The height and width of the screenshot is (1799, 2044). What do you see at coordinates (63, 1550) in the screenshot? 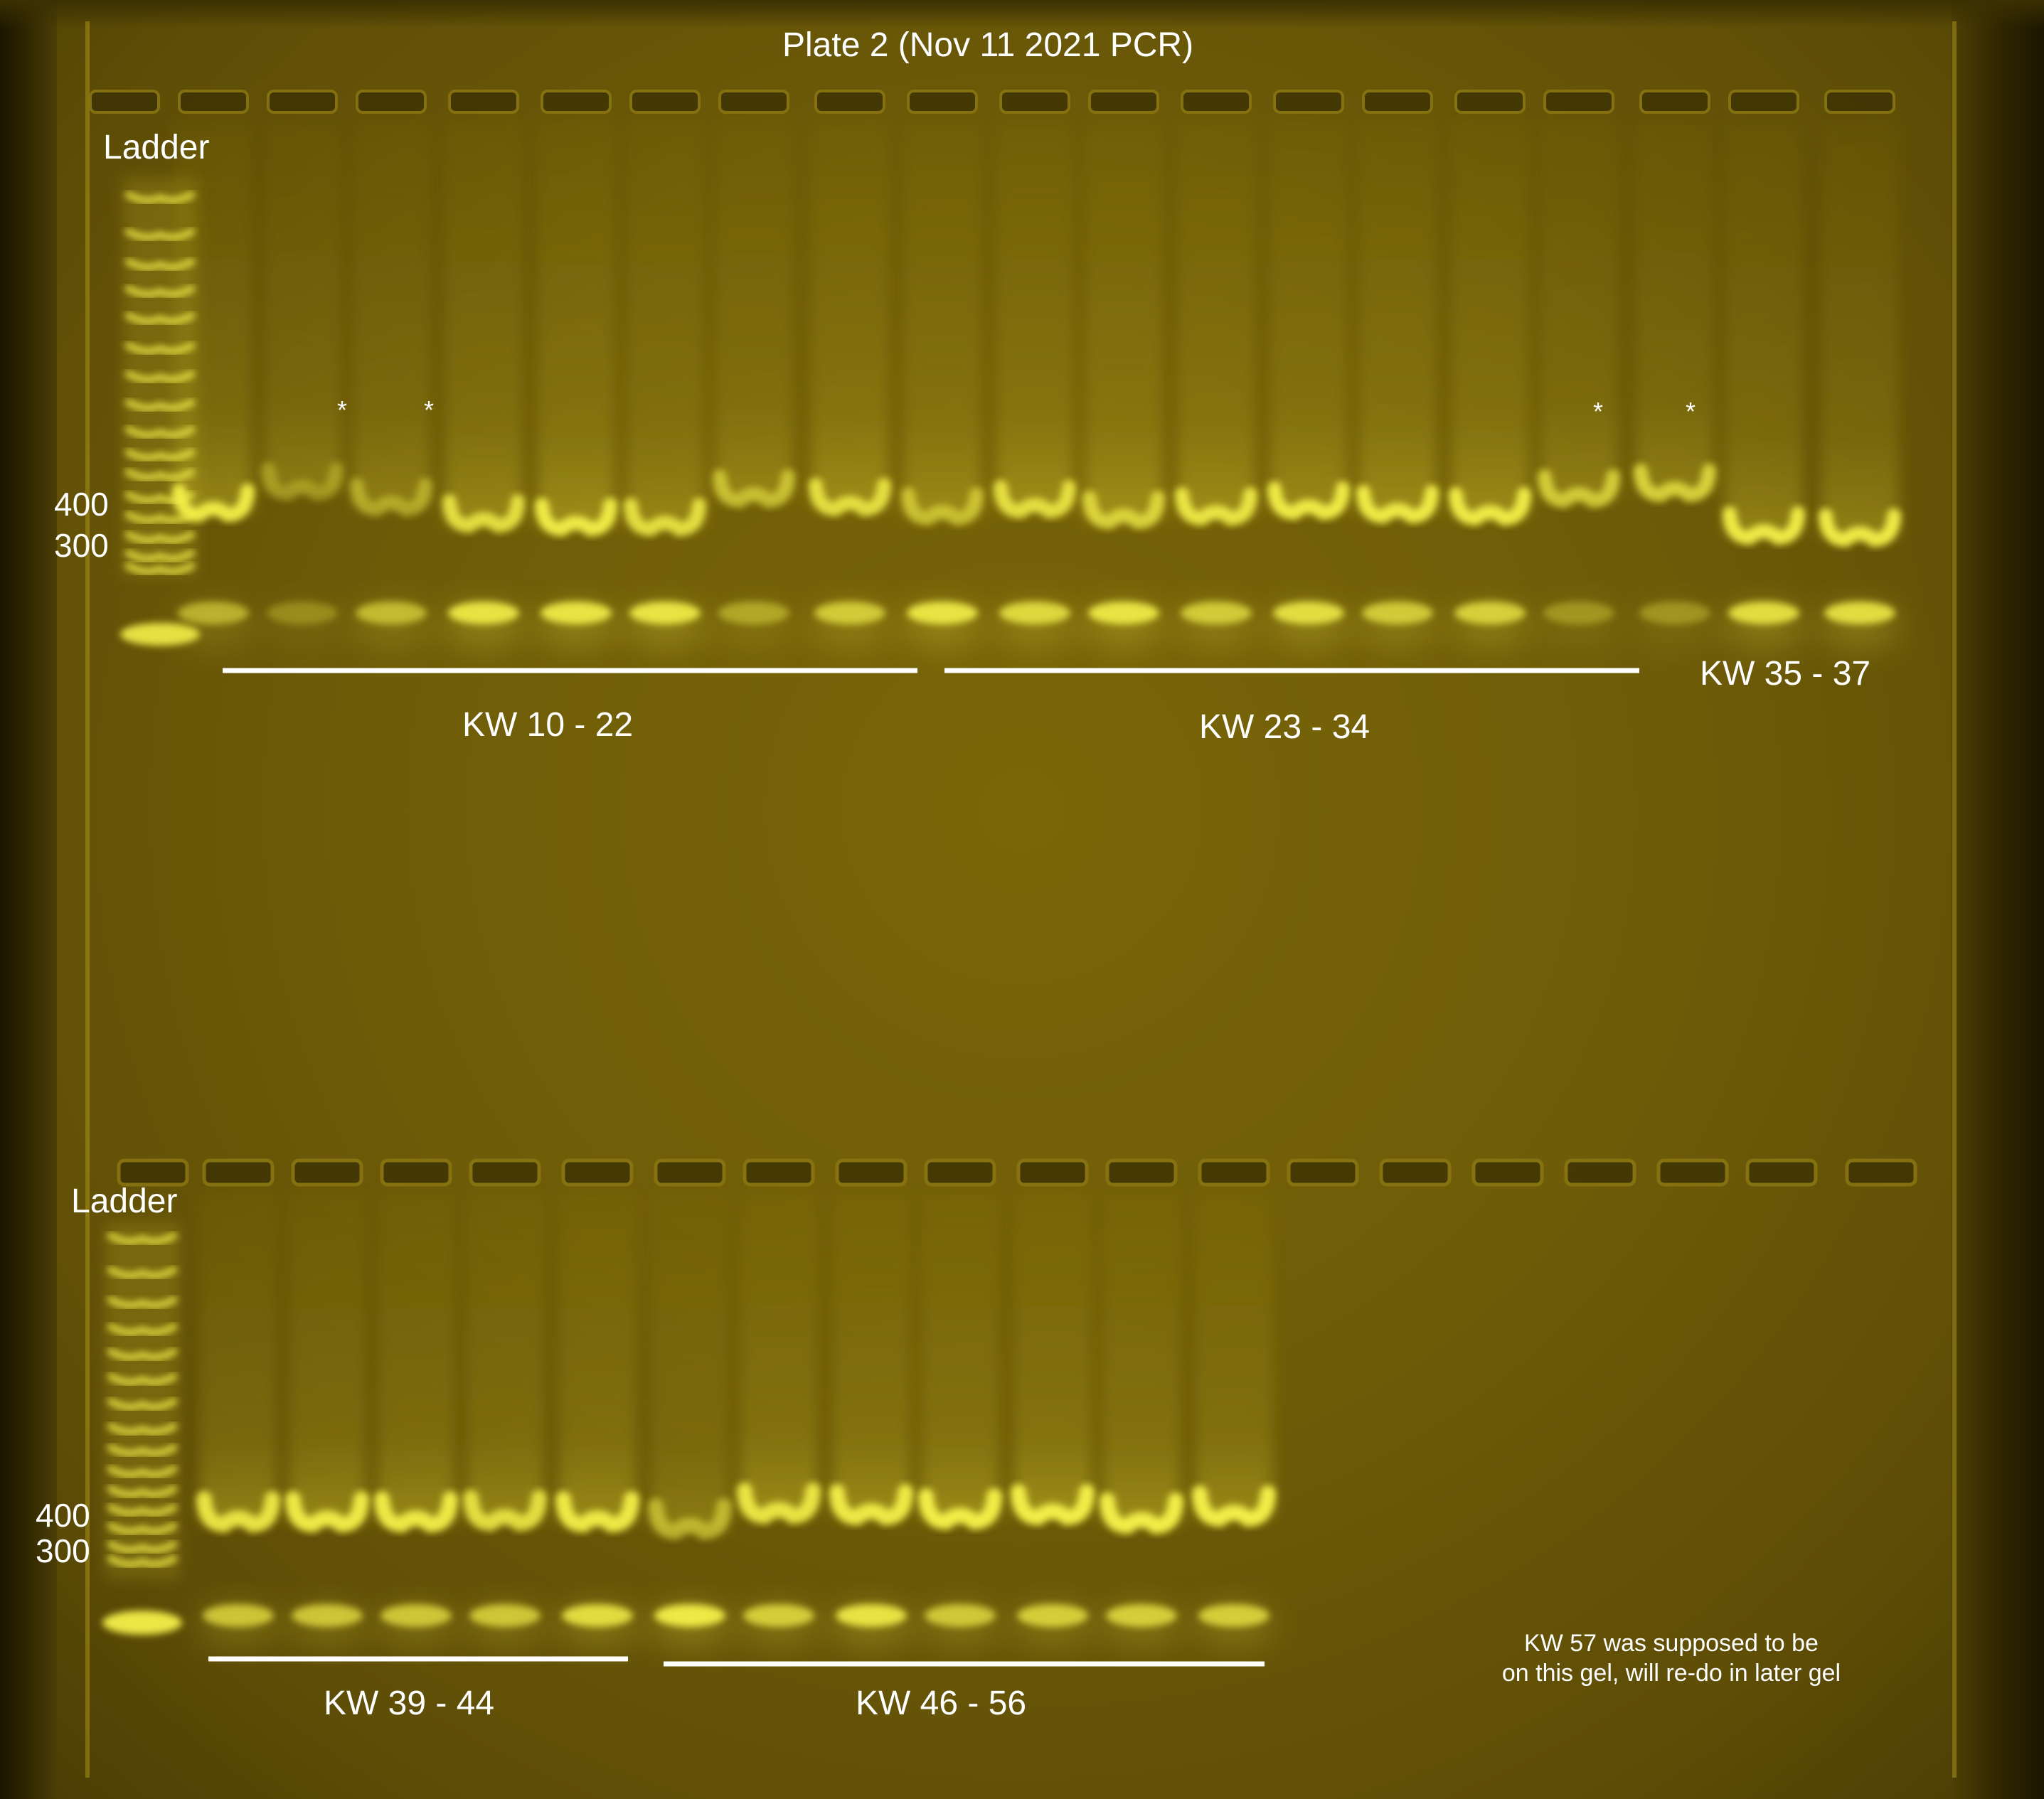
I see `marker-300-bottom: 300` at bounding box center [63, 1550].